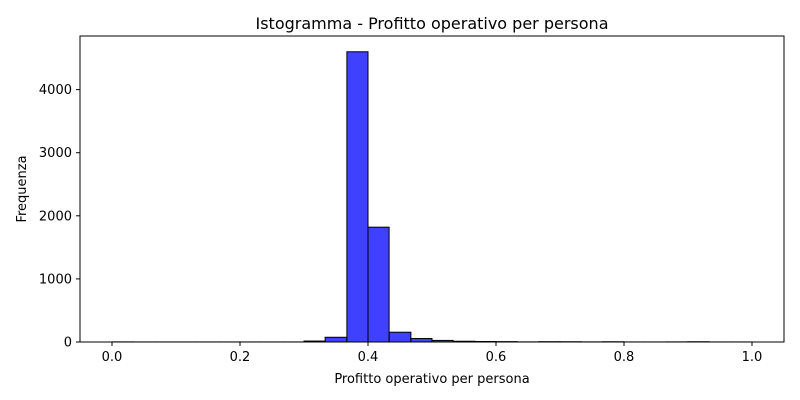 The image size is (800, 400). What do you see at coordinates (112, 357) in the screenshot?
I see `x-tick-label: 0.0` at bounding box center [112, 357].